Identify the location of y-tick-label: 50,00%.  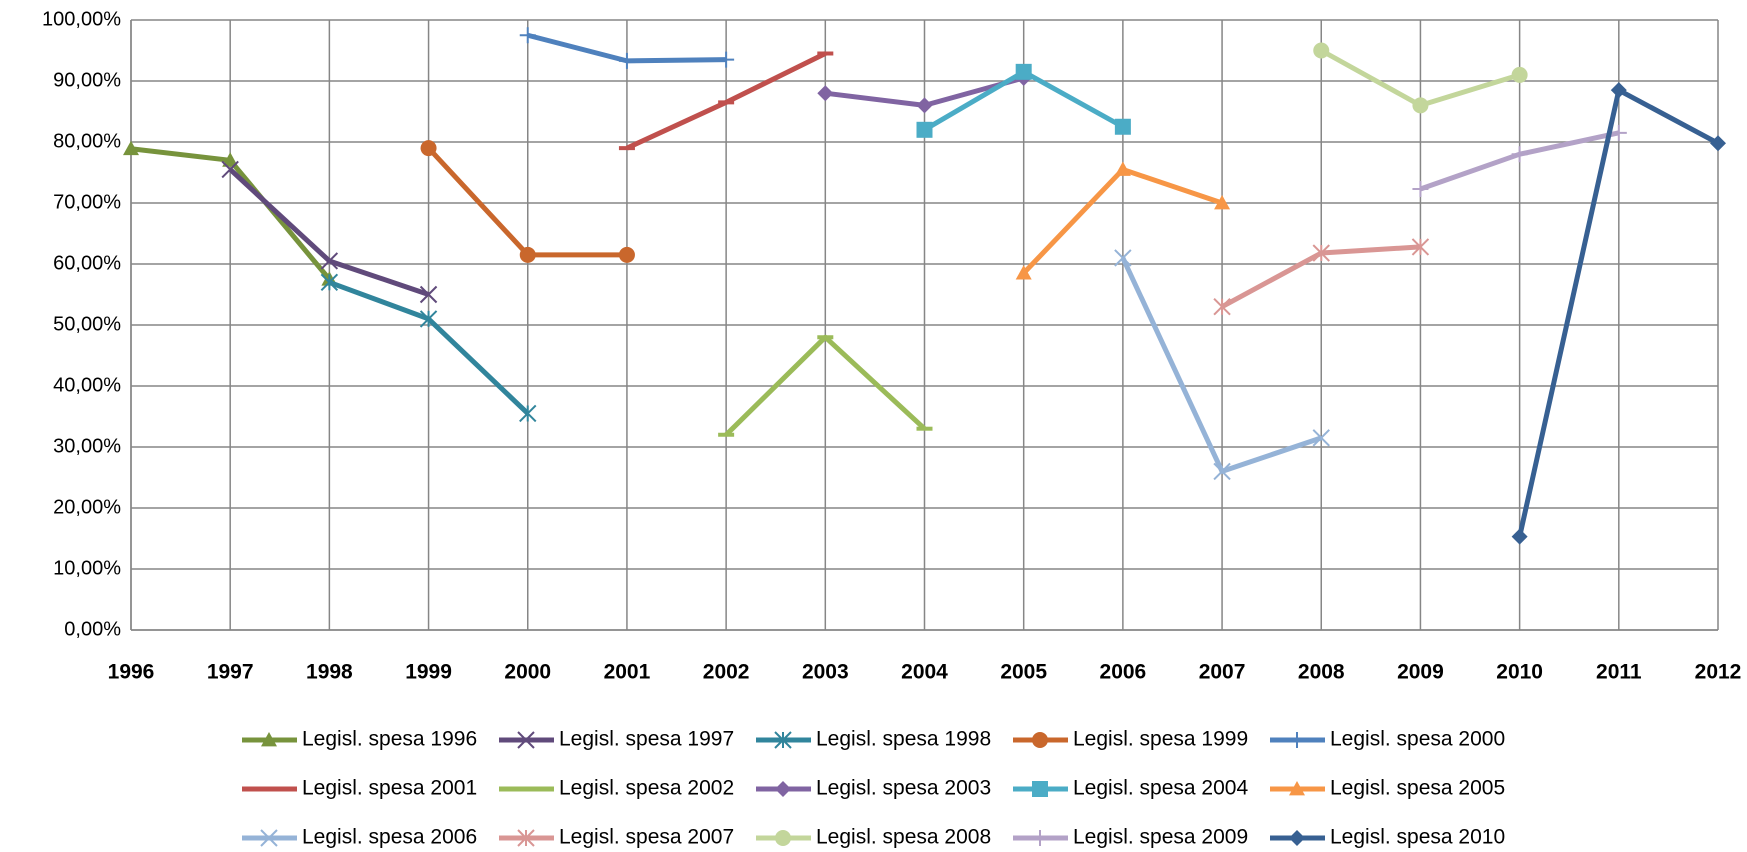
(87, 324).